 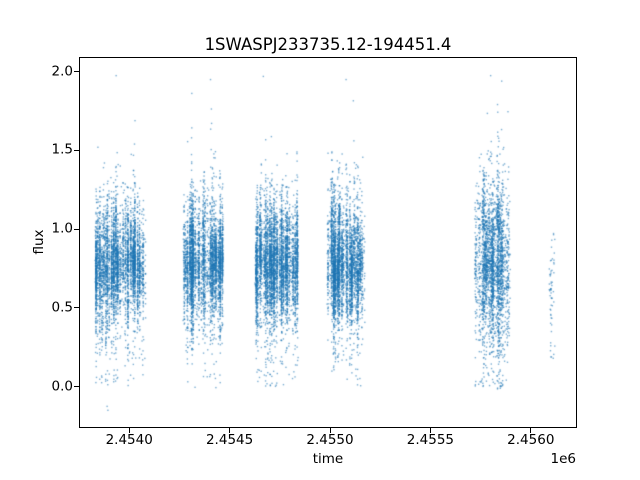 What do you see at coordinates (430, 440) in the screenshot?
I see `x-tick-label: 2.4555` at bounding box center [430, 440].